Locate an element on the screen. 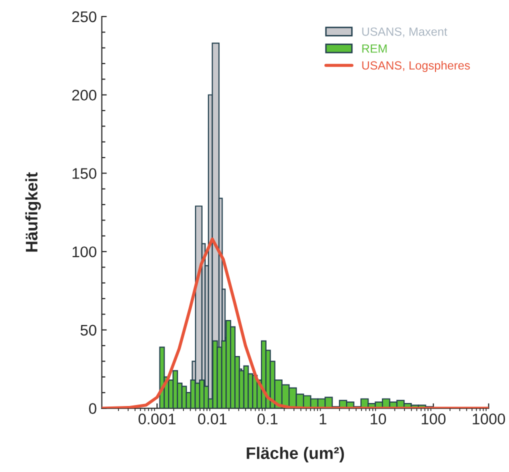 The height and width of the screenshot is (472, 509). y-tick-label: 250 is located at coordinates (84, 16).